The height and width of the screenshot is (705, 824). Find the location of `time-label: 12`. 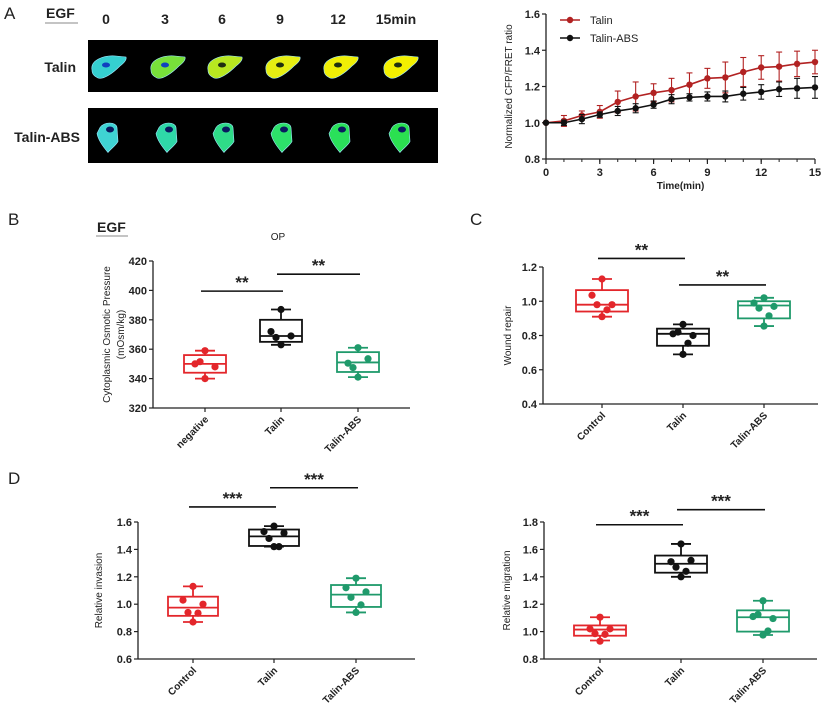

time-label: 12 is located at coordinates (338, 19).